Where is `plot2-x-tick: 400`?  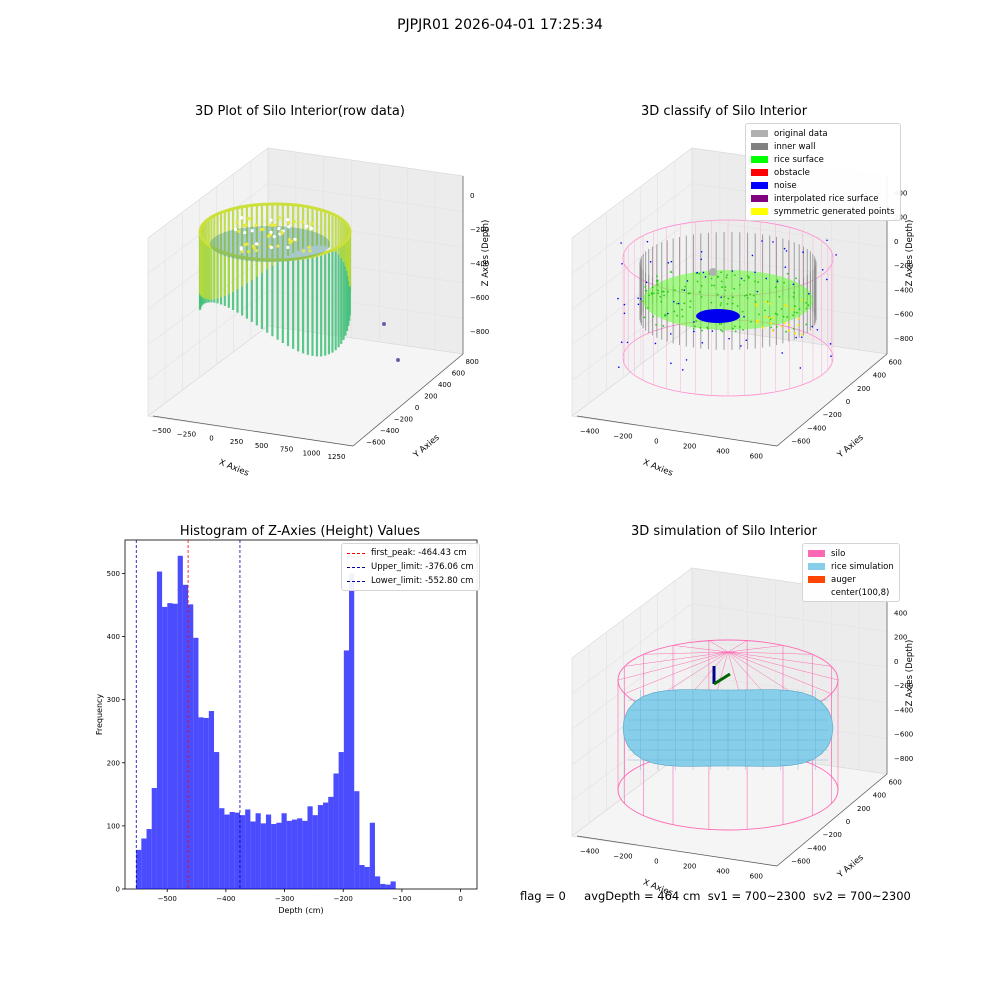
plot2-x-tick: 400 is located at coordinates (722, 452).